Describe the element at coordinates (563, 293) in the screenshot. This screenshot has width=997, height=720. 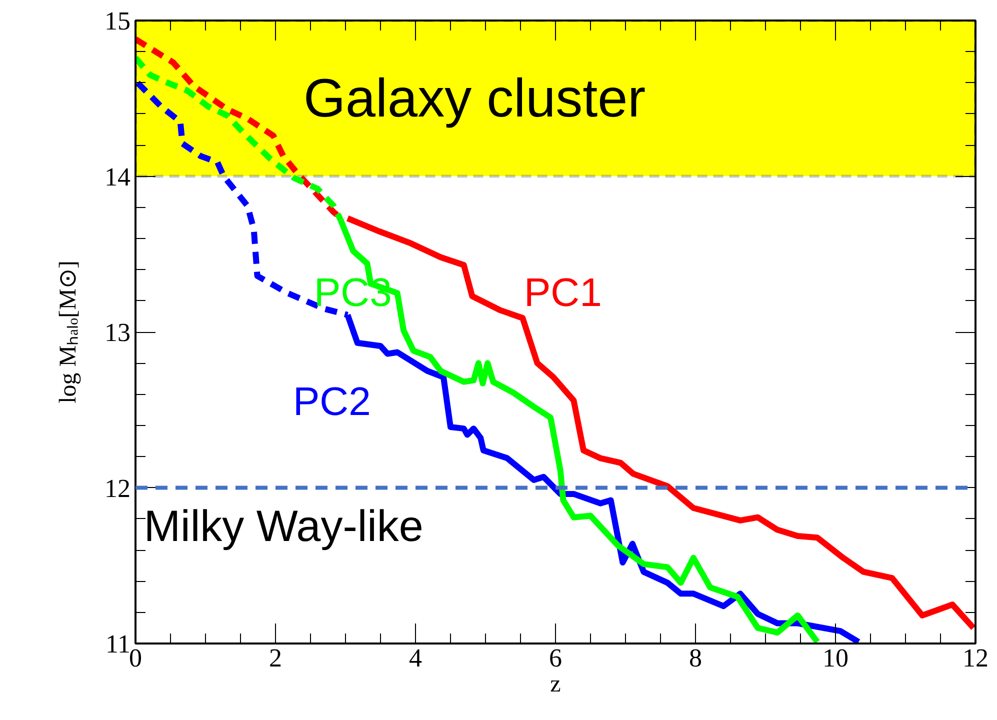
I see `series-label: PC1` at that location.